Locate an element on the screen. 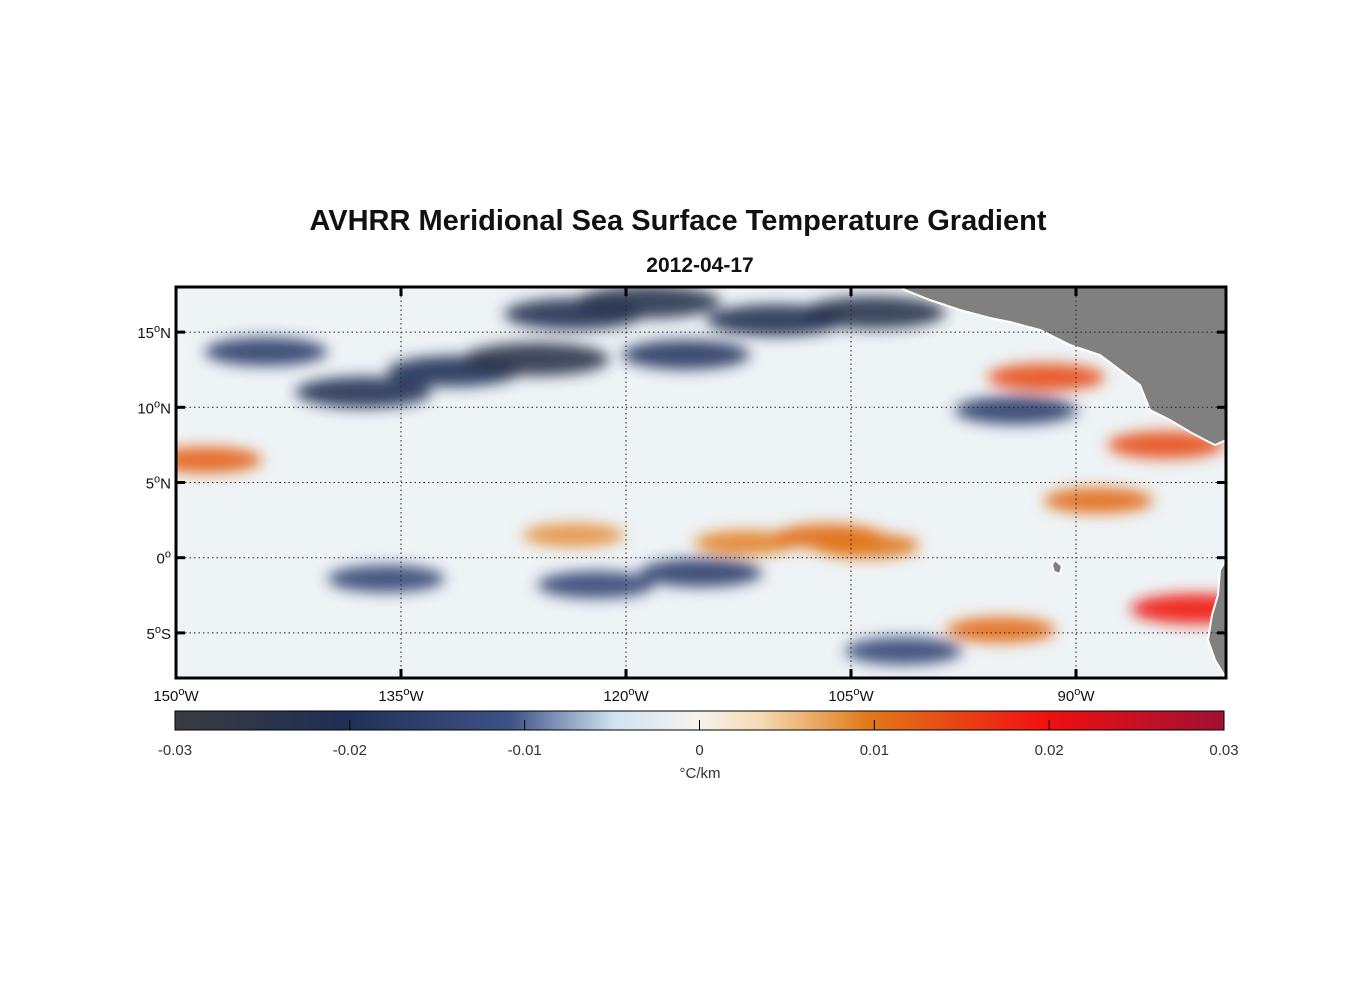  colorbar-tick-label: 0 is located at coordinates (699, 750).